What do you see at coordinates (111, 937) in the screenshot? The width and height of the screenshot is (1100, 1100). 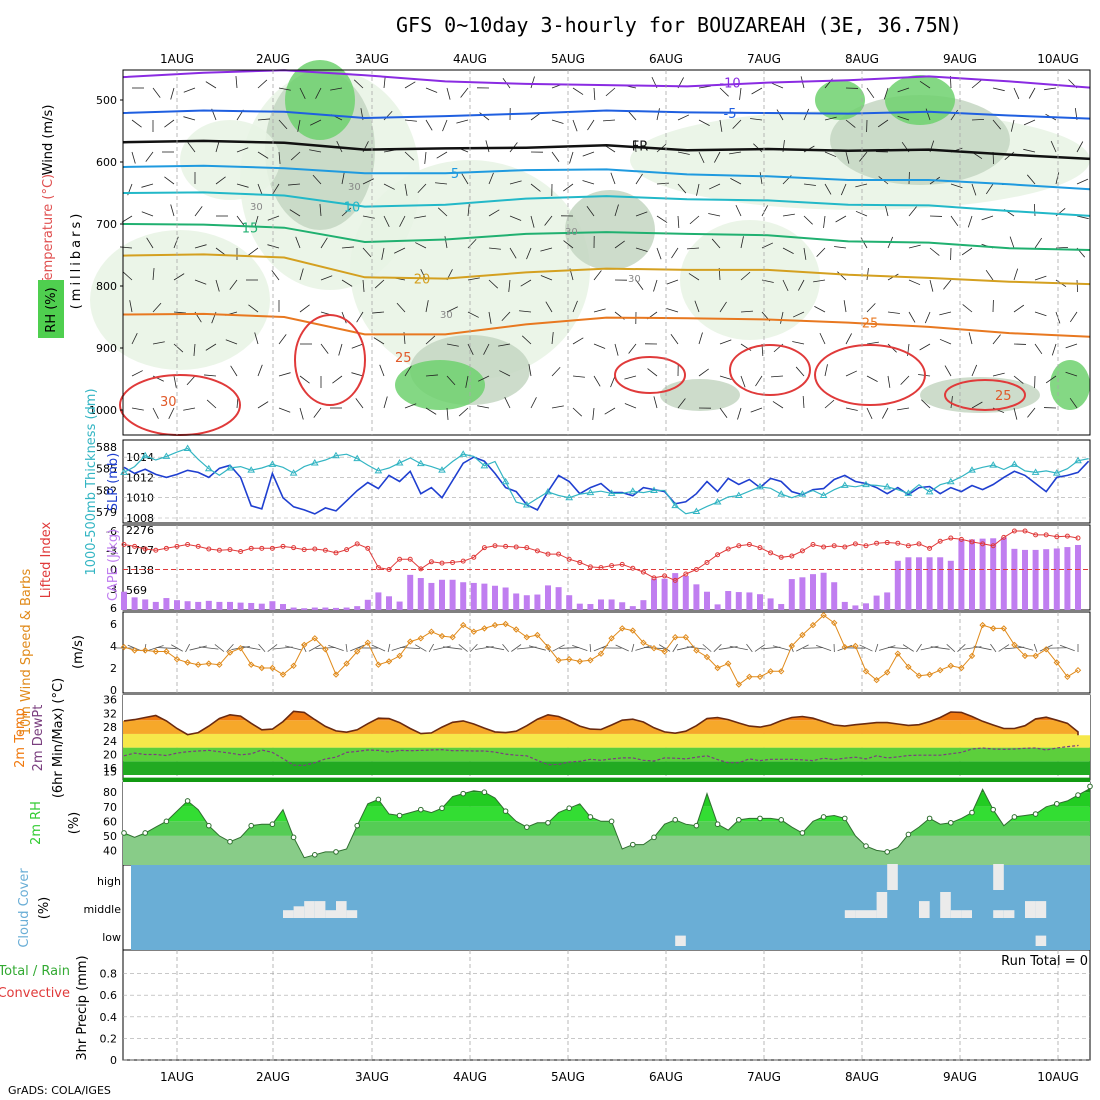 I see `cloud-level-tick: low` at bounding box center [111, 937].